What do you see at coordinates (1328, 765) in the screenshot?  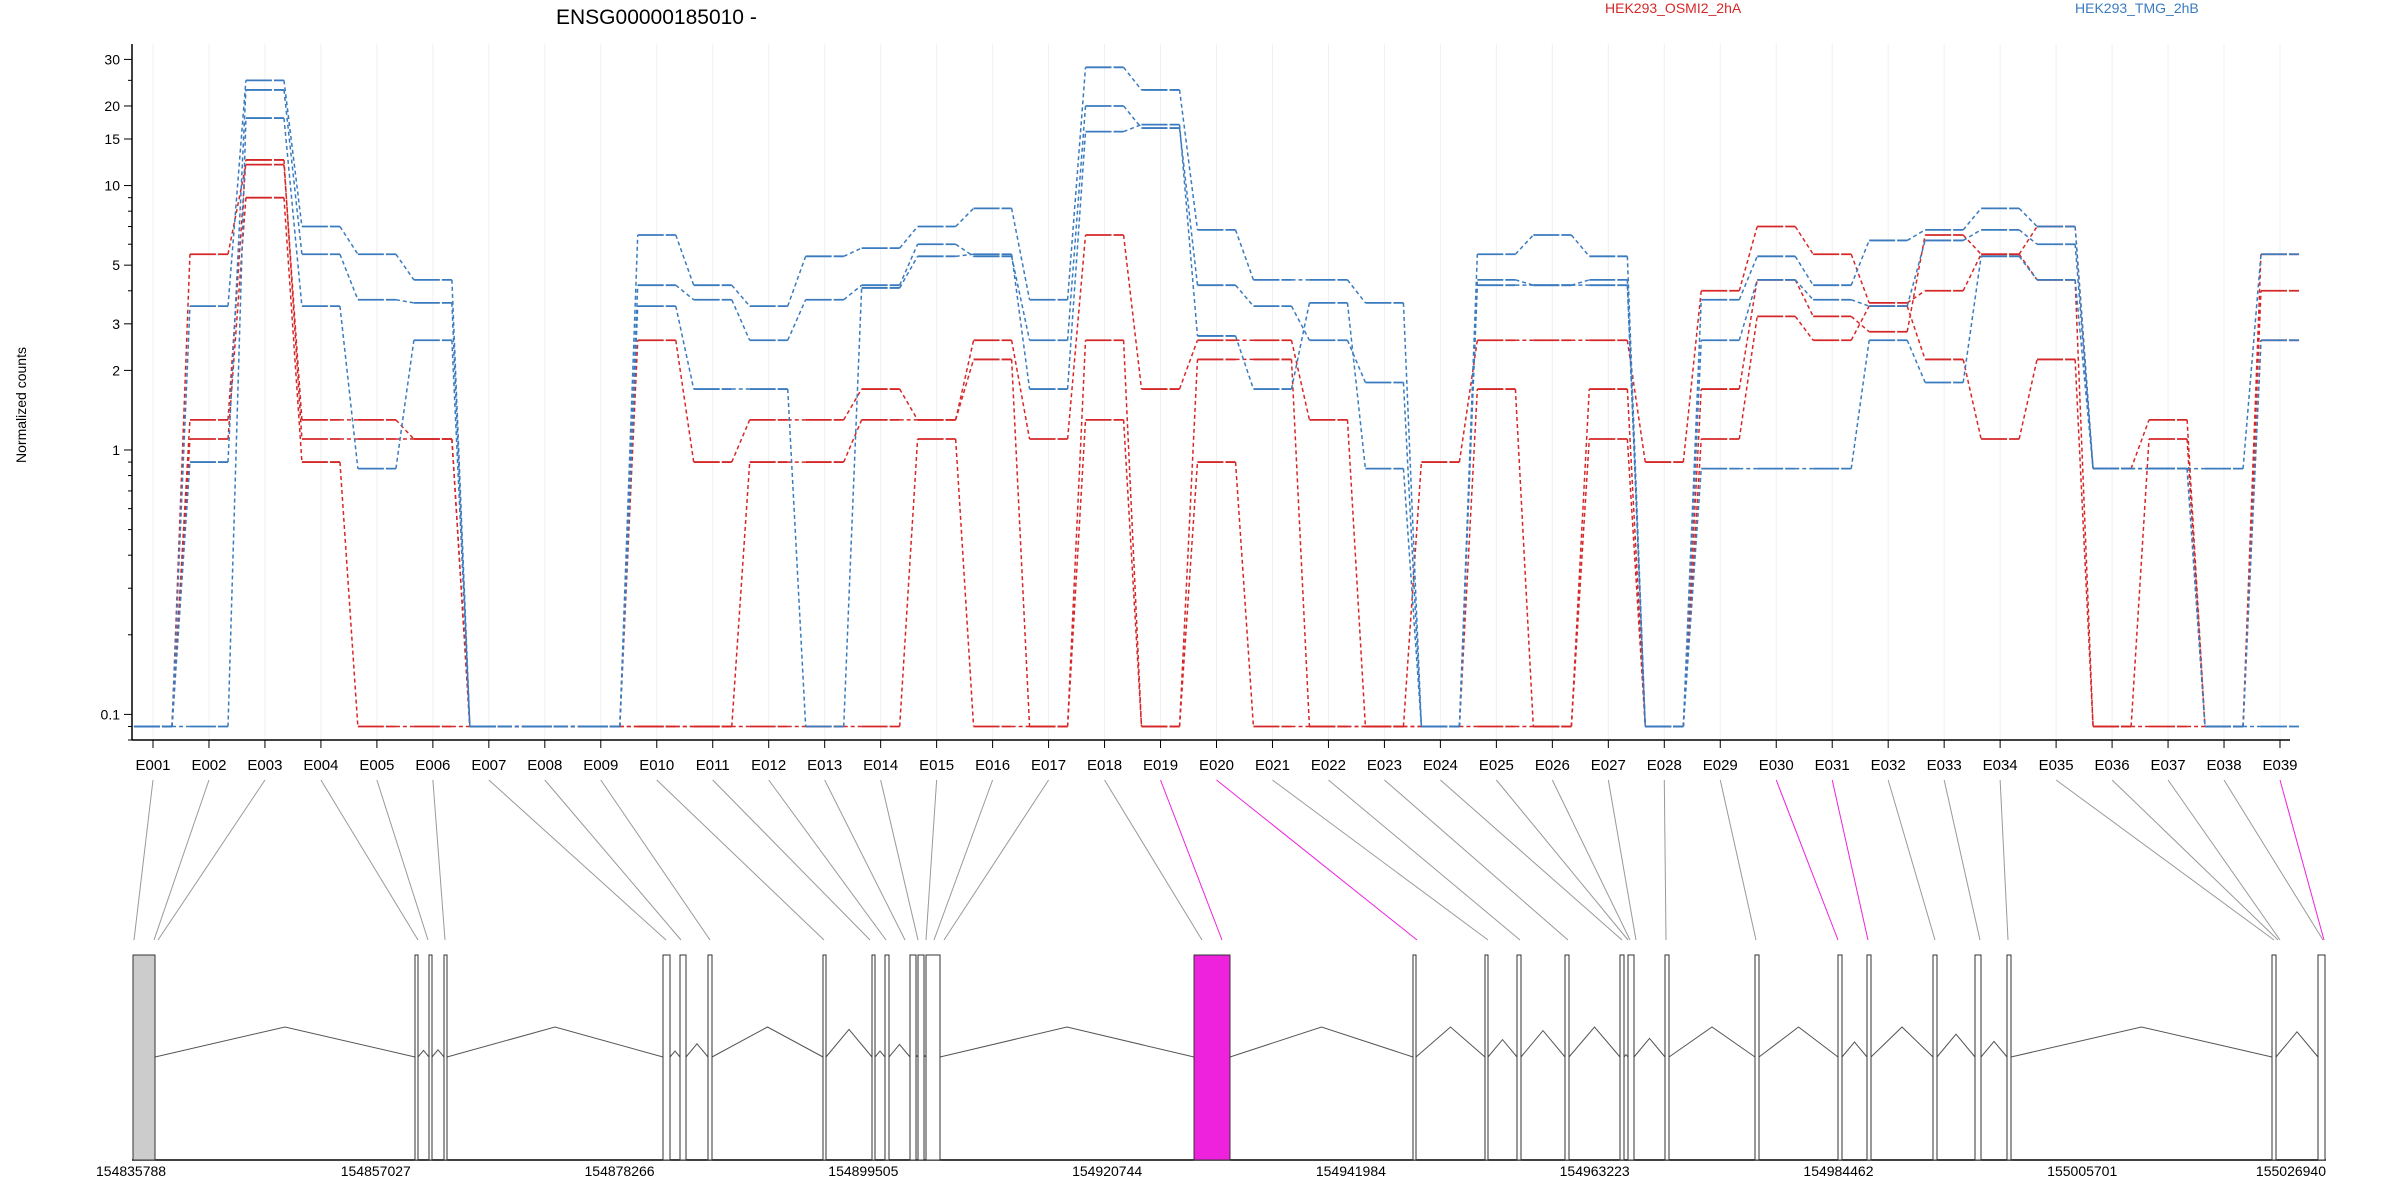 I see `exon-label: E022` at bounding box center [1328, 765].